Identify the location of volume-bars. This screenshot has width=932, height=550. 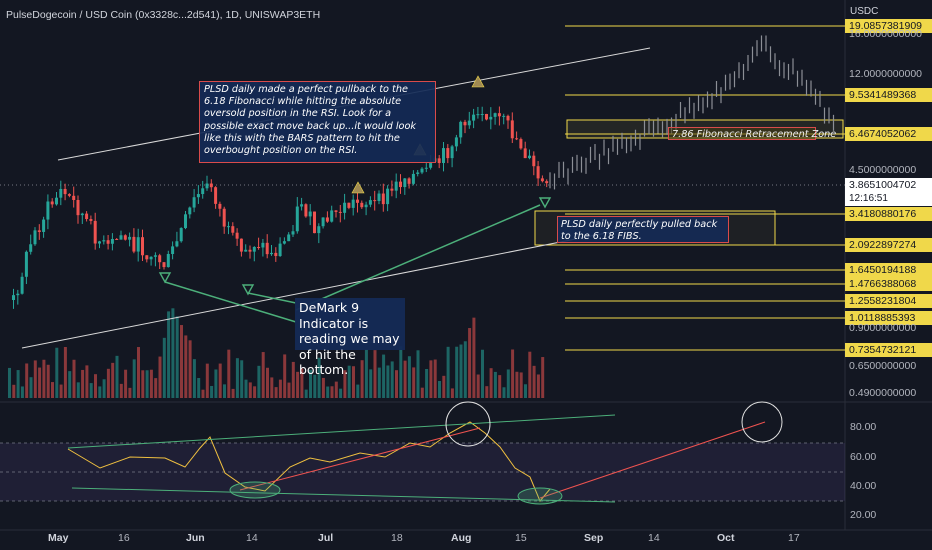
(276, 353).